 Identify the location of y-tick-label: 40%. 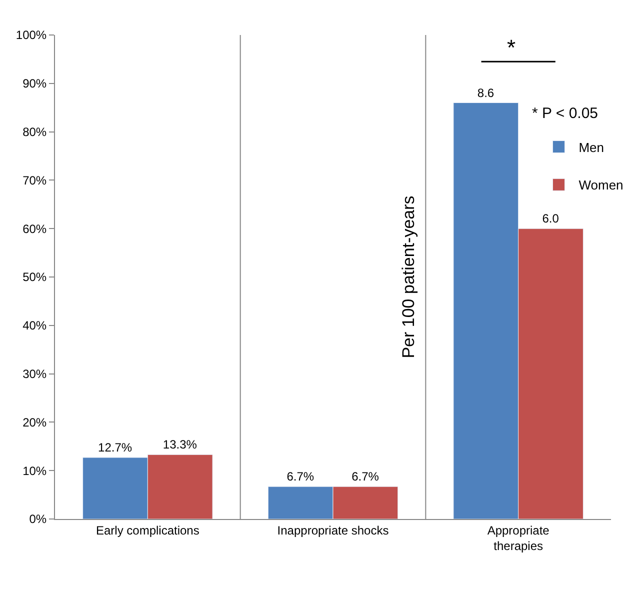
(34, 325).